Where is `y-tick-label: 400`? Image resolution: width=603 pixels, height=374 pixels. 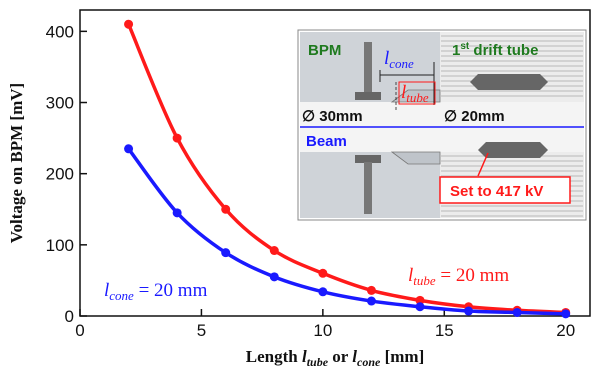
y-tick-label: 400 is located at coordinates (60, 31).